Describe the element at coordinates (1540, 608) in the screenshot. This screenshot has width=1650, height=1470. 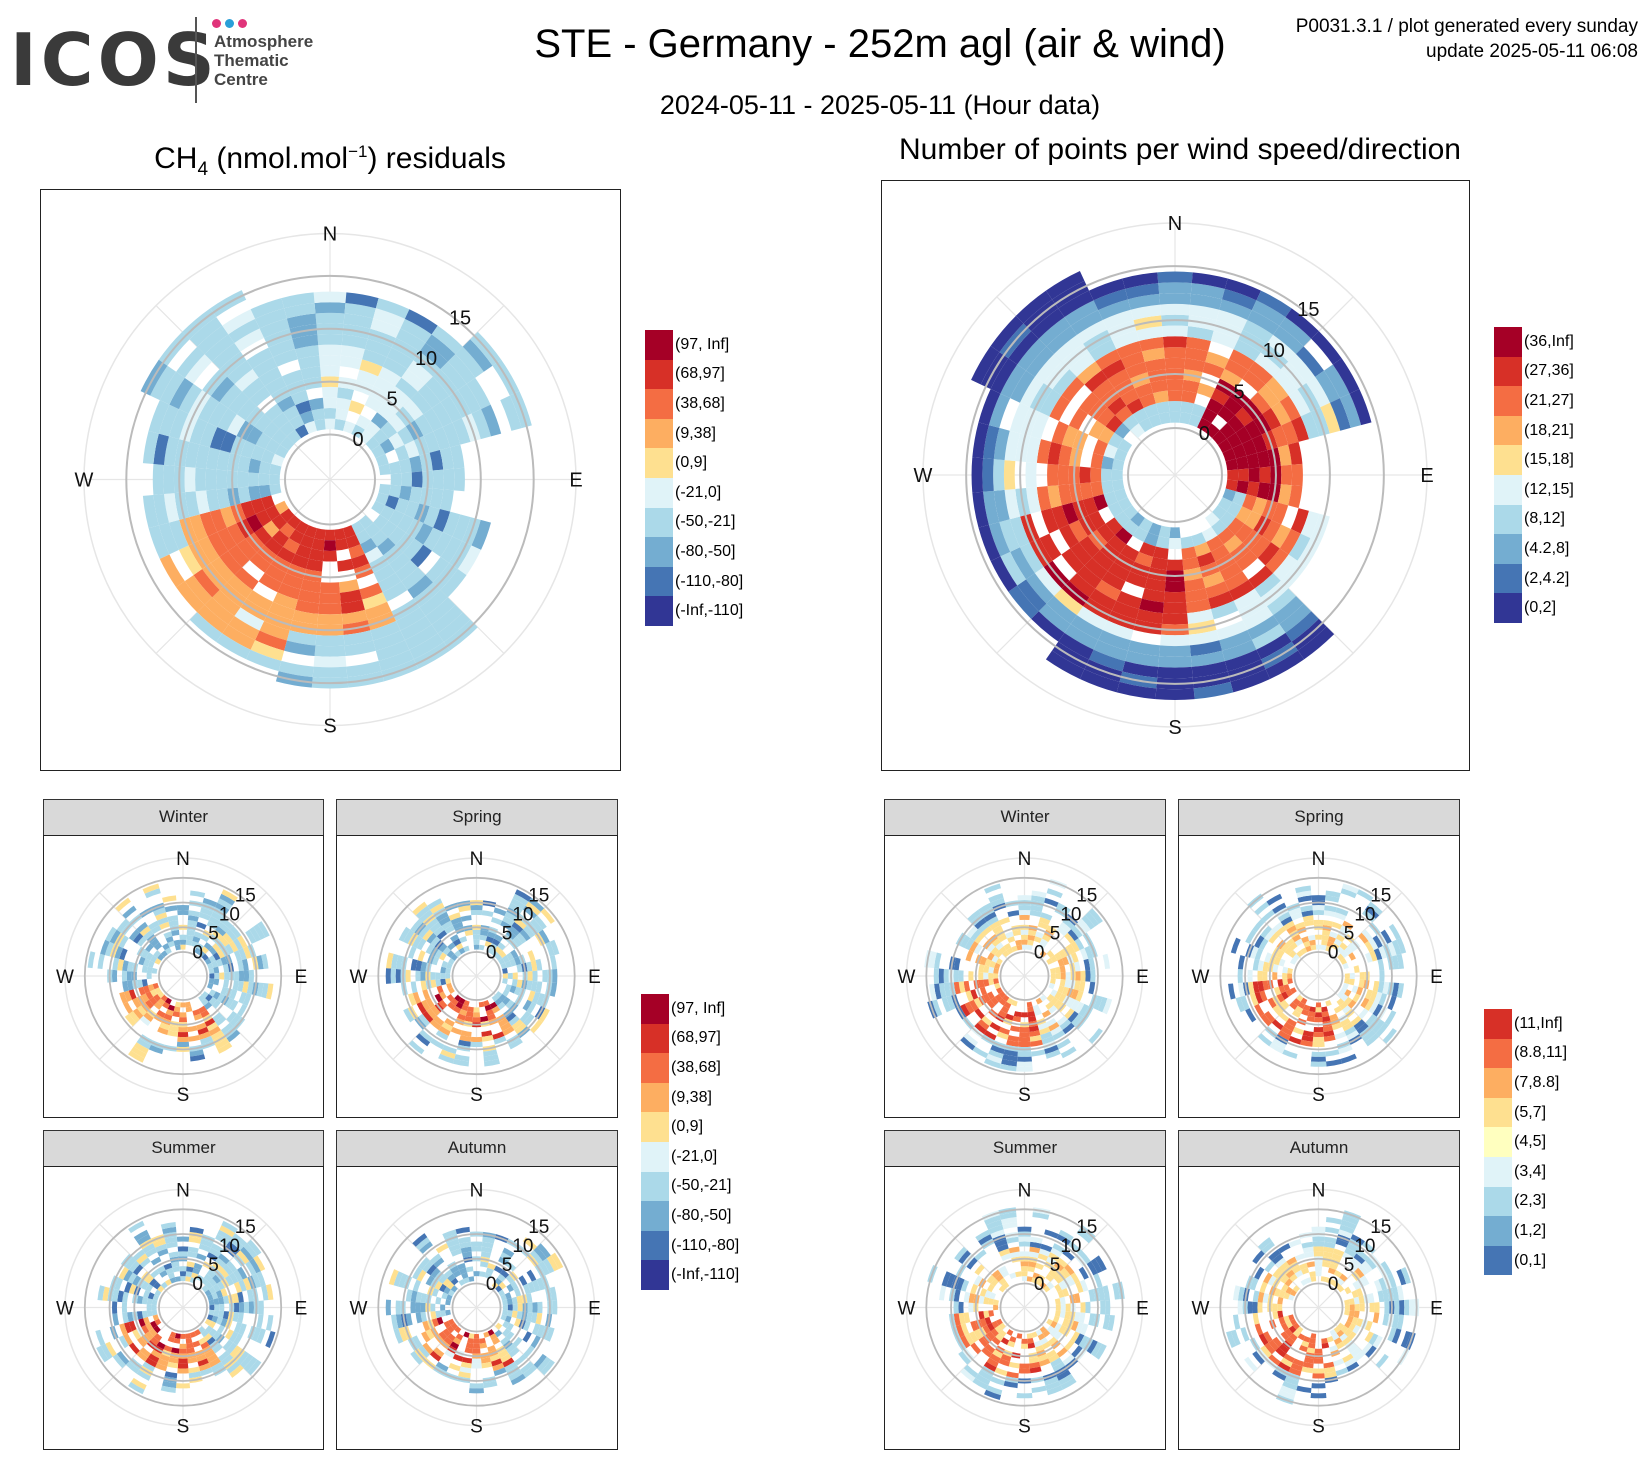
I see `counts-legend-label: (0,2]` at that location.